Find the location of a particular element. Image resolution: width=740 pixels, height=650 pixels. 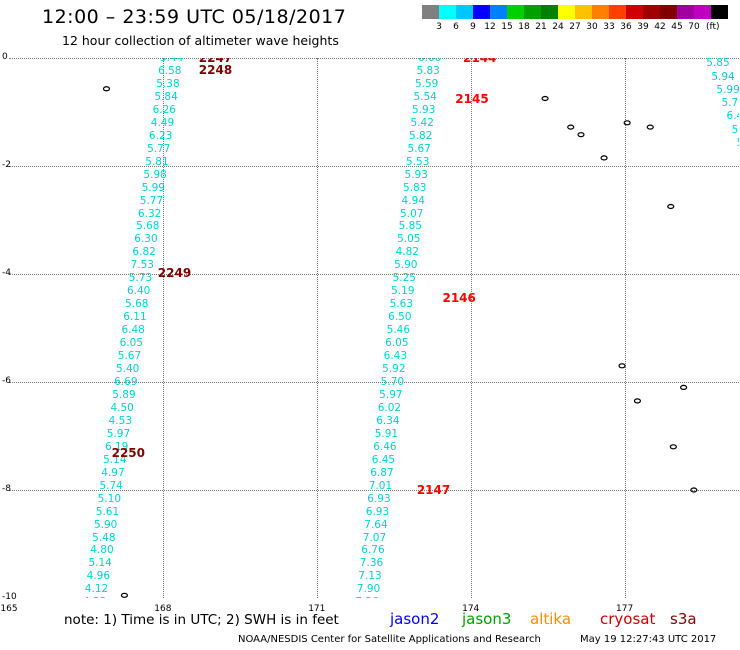

swh-value: 6.06 is located at coordinates (429, 61).